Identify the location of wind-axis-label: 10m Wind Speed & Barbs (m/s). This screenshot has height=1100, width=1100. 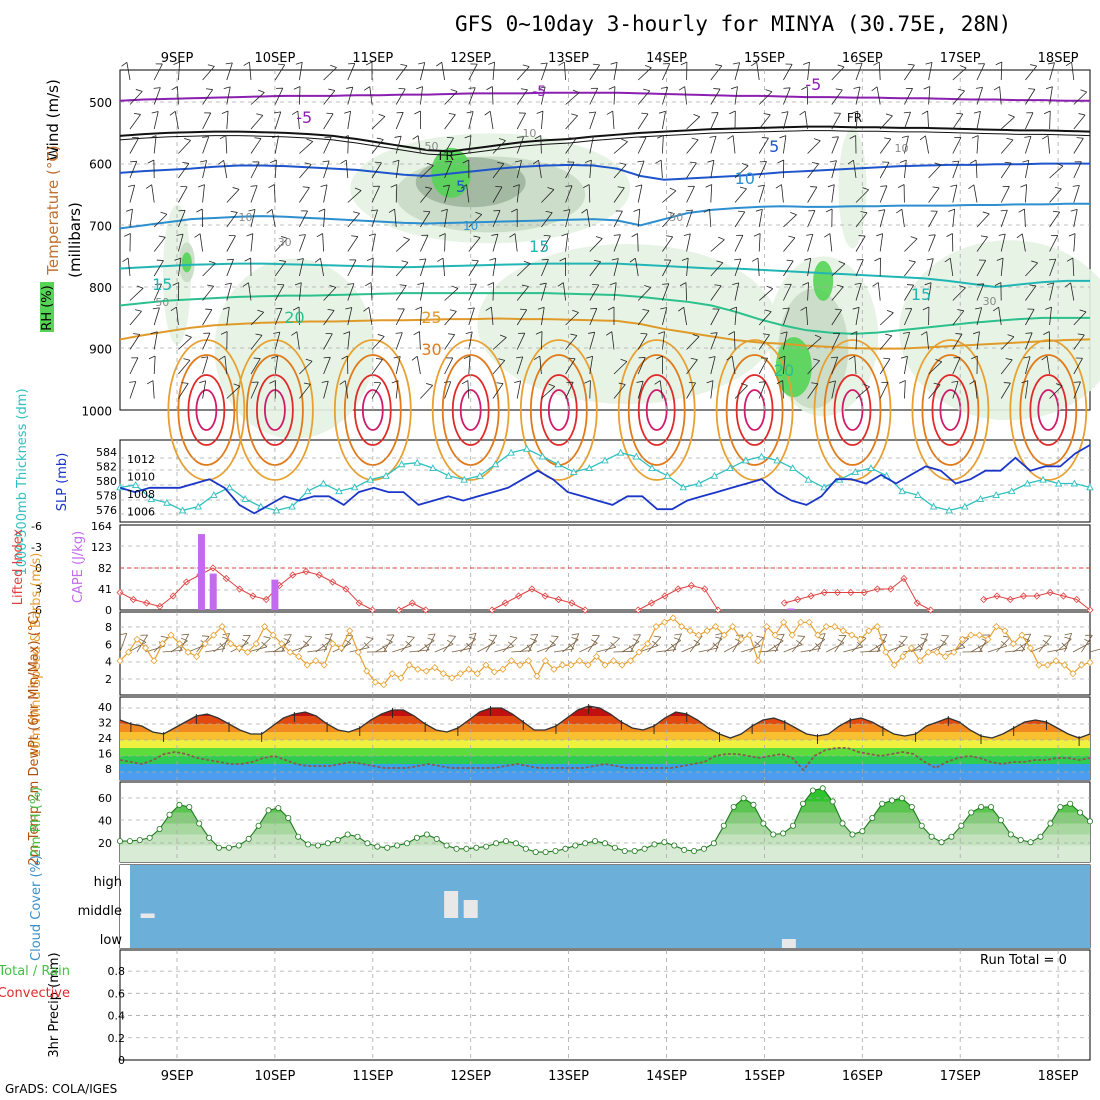
(36, 655).